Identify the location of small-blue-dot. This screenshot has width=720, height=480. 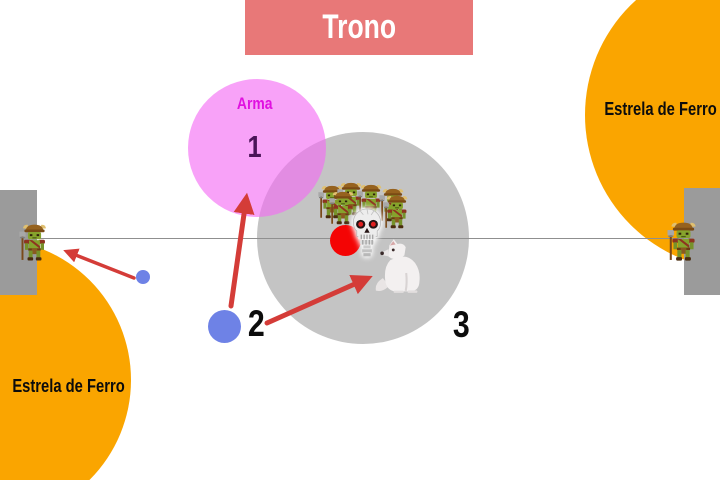
(143, 277).